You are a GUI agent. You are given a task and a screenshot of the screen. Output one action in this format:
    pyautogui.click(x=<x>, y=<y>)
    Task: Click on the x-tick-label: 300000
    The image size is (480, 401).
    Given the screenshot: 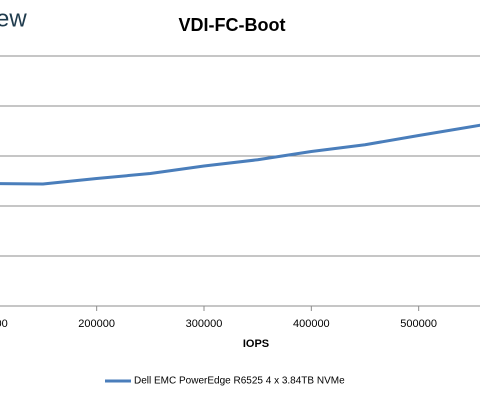 What is the action you would take?
    pyautogui.click(x=204, y=324)
    